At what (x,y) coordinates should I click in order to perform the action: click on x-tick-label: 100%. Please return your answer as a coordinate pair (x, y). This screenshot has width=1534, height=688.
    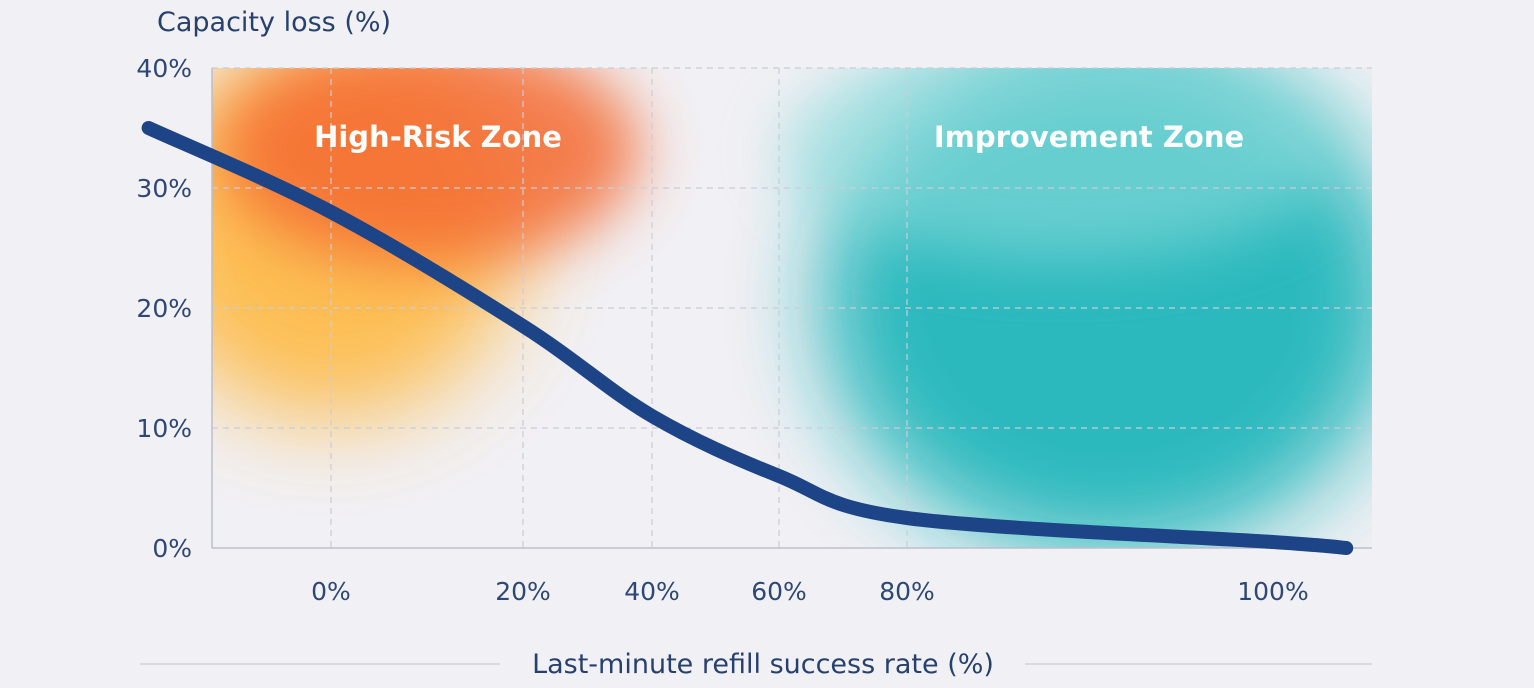
    Looking at the image, I should click on (1272, 591).